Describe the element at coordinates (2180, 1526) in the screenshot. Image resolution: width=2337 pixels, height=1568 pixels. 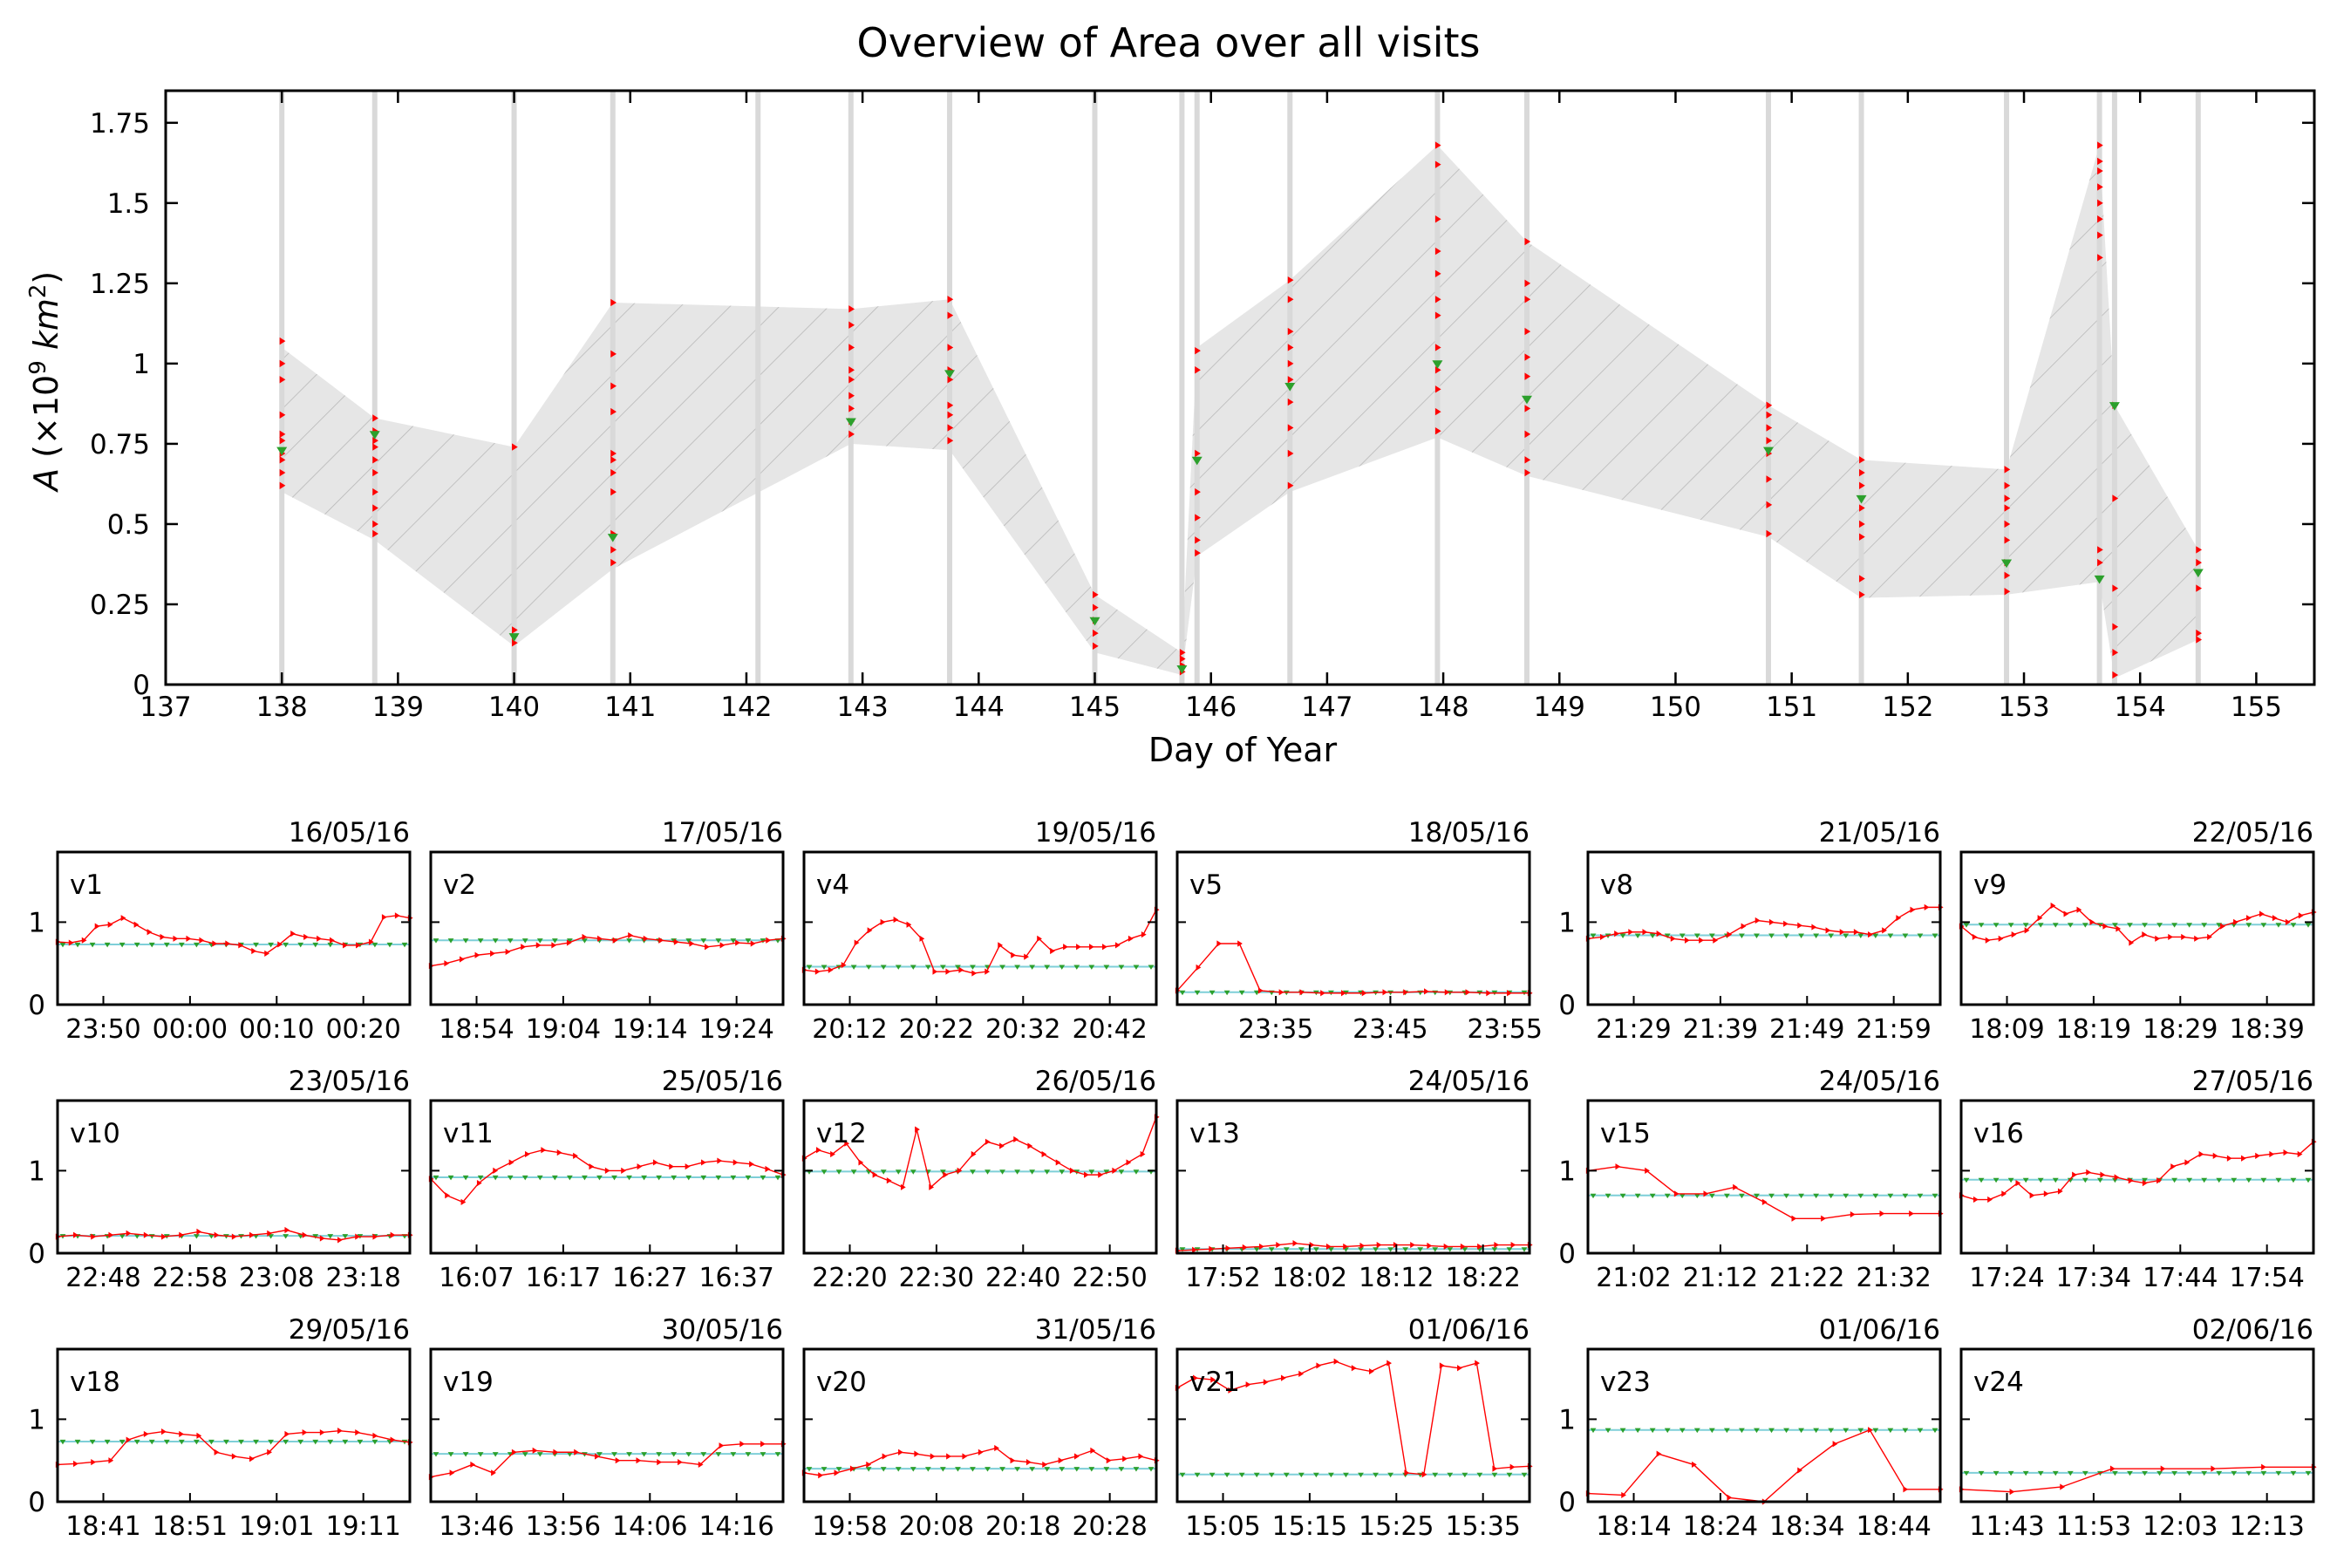
I see `v24-xtick-label-2: 12:03` at that location.